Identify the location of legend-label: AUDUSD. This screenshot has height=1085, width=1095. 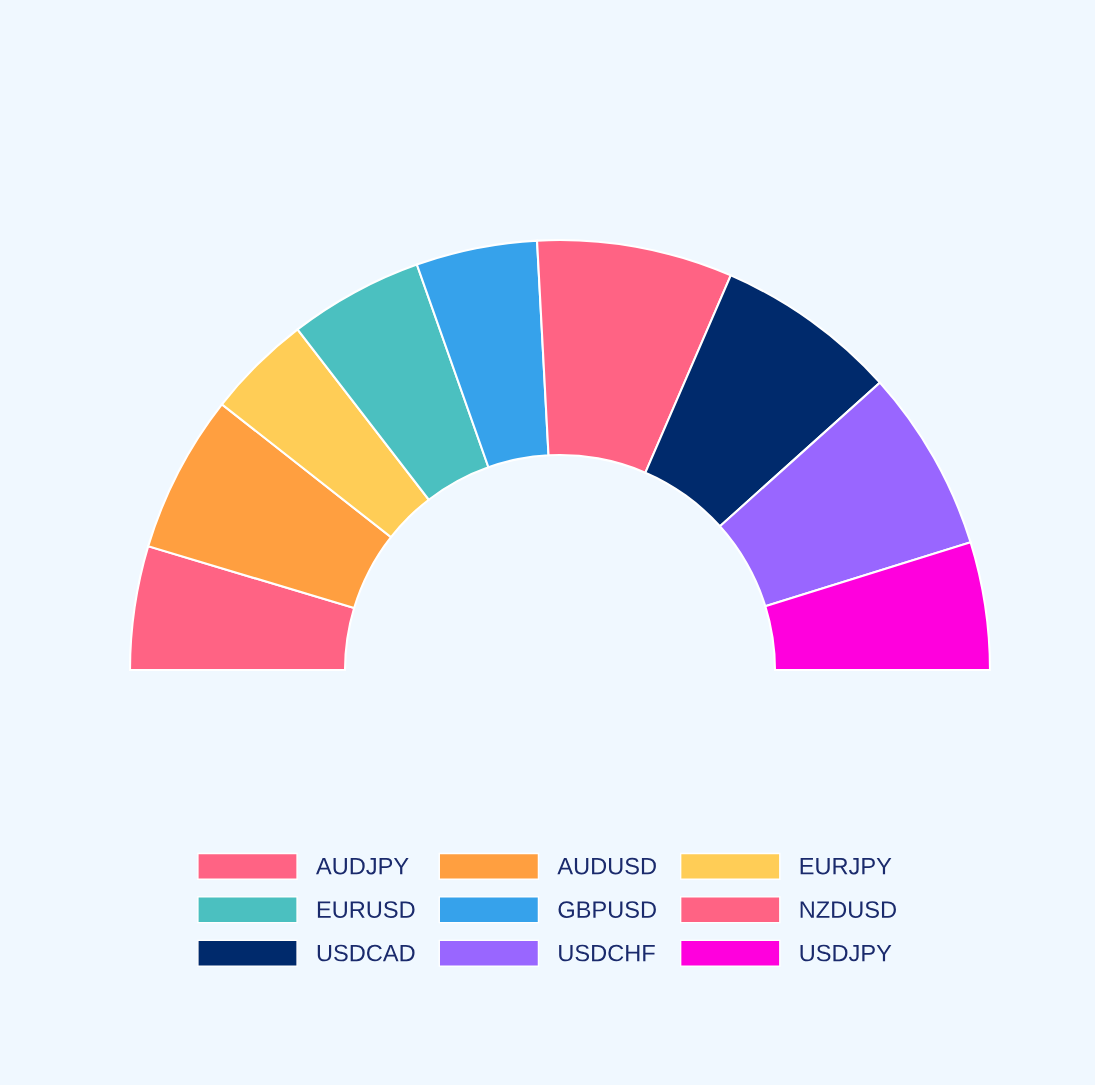
(606, 866).